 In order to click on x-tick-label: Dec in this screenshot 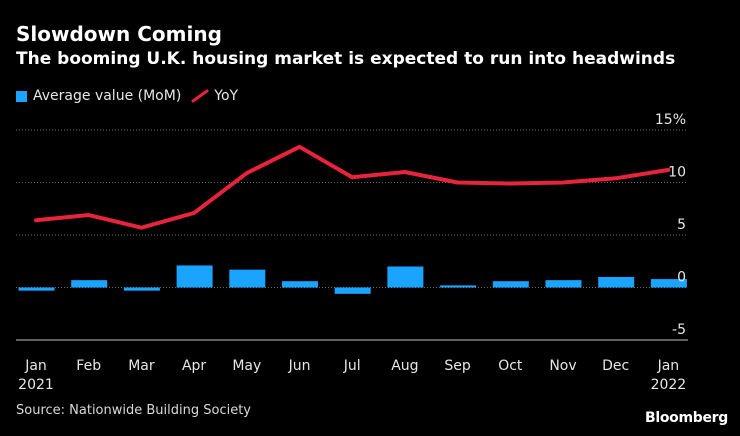, I will do `click(615, 366)`.